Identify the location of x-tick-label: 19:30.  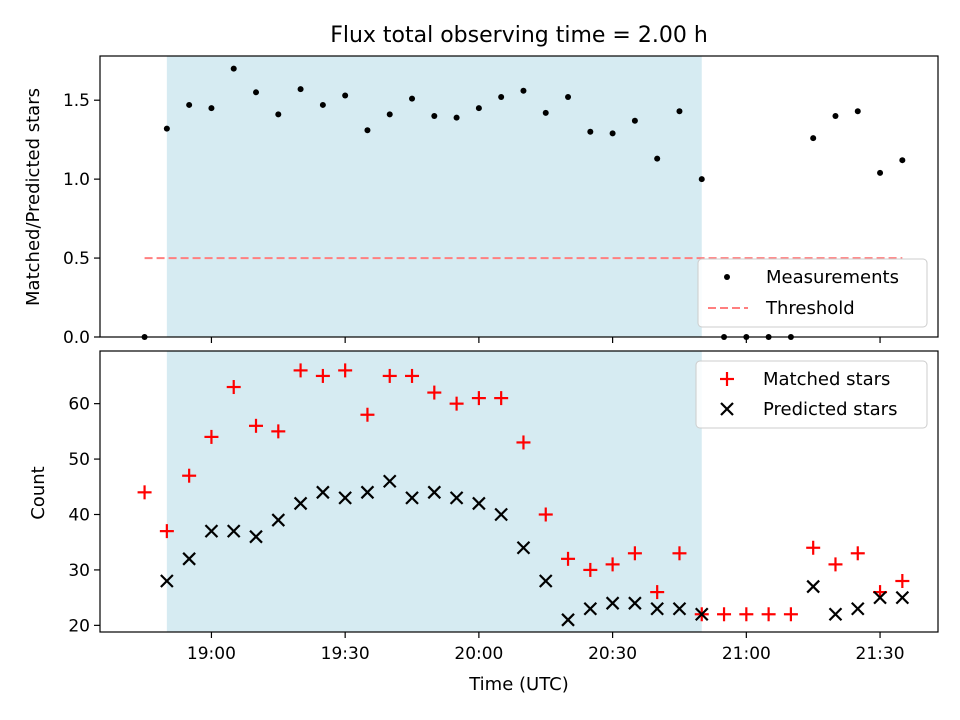
(345, 654).